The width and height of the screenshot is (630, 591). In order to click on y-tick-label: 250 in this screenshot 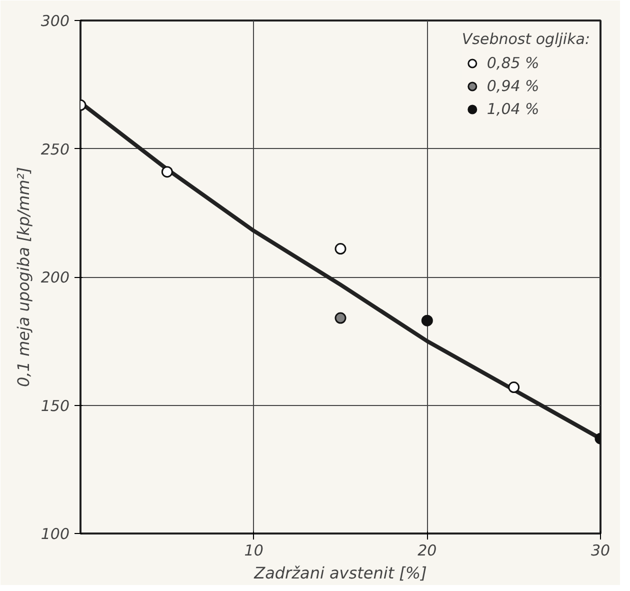, I will do `click(55, 149)`.